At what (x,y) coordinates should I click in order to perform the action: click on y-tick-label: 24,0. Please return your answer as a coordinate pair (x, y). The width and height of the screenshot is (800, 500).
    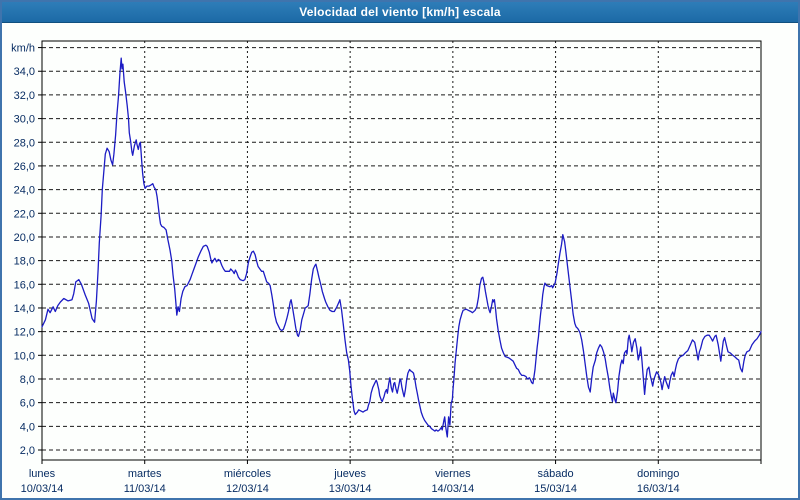
    Looking at the image, I should click on (24, 191).